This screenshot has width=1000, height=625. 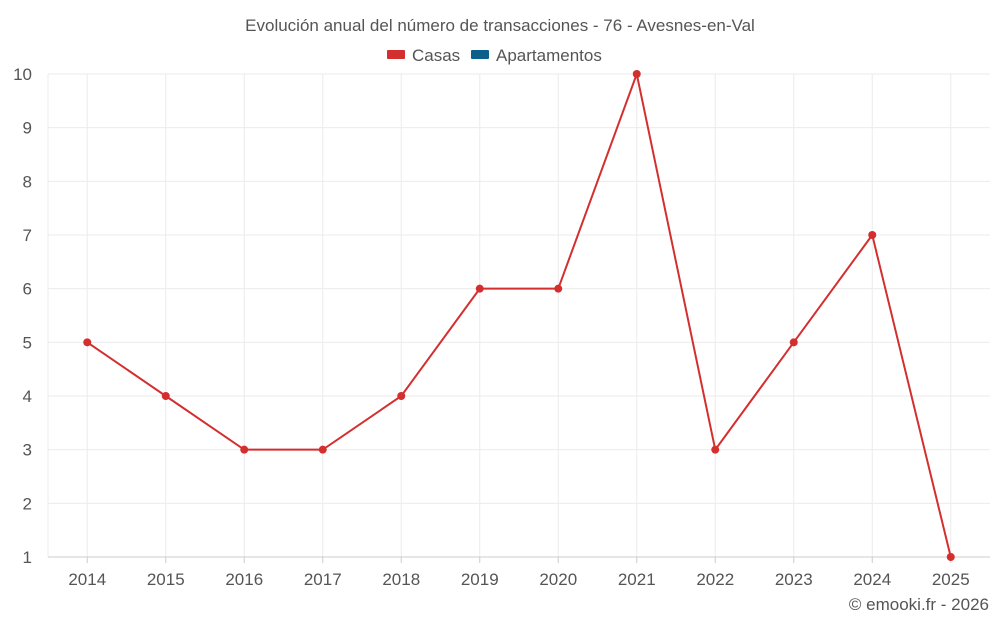 I want to click on data-point-casas-2017, so click(x=322, y=449).